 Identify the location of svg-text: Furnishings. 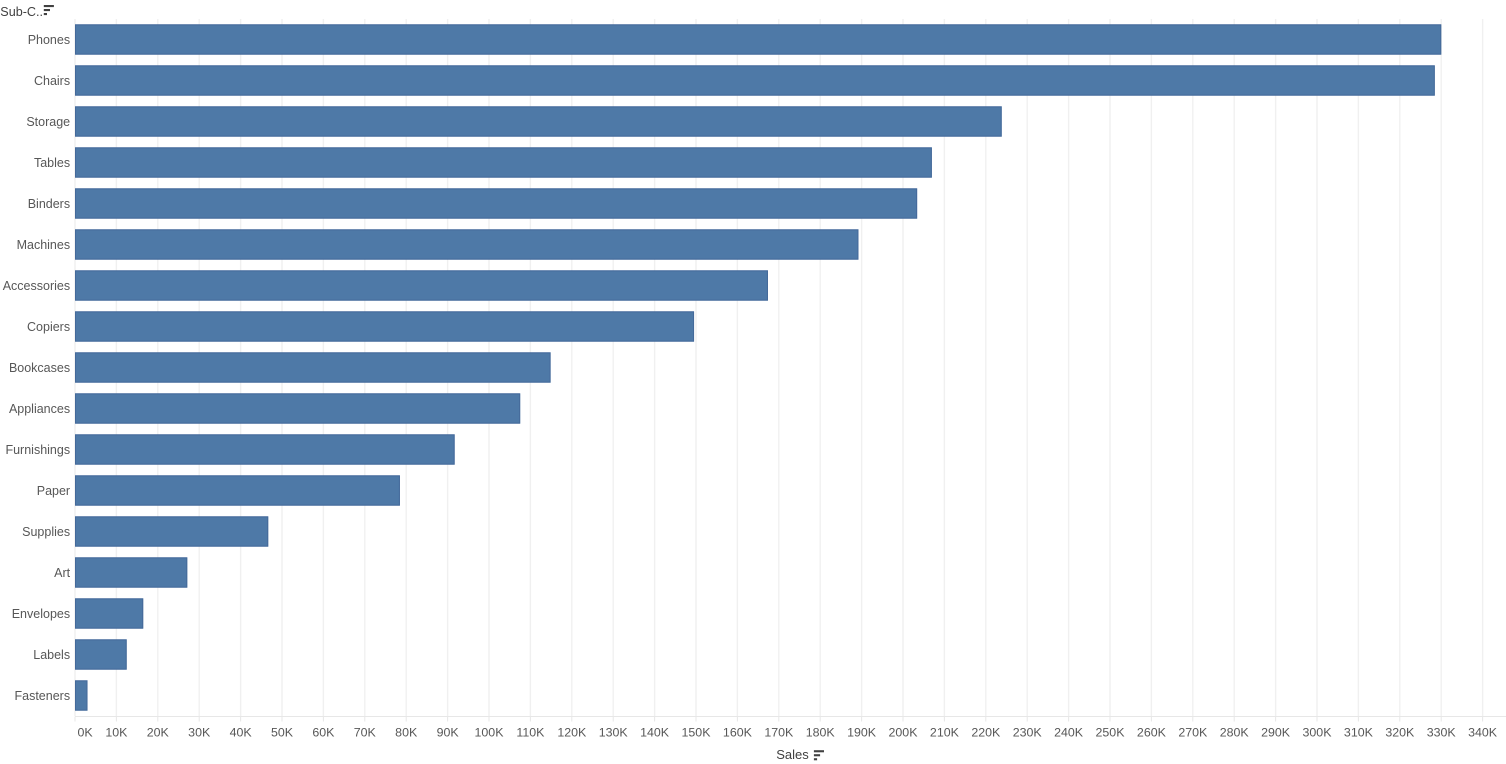
(37, 450).